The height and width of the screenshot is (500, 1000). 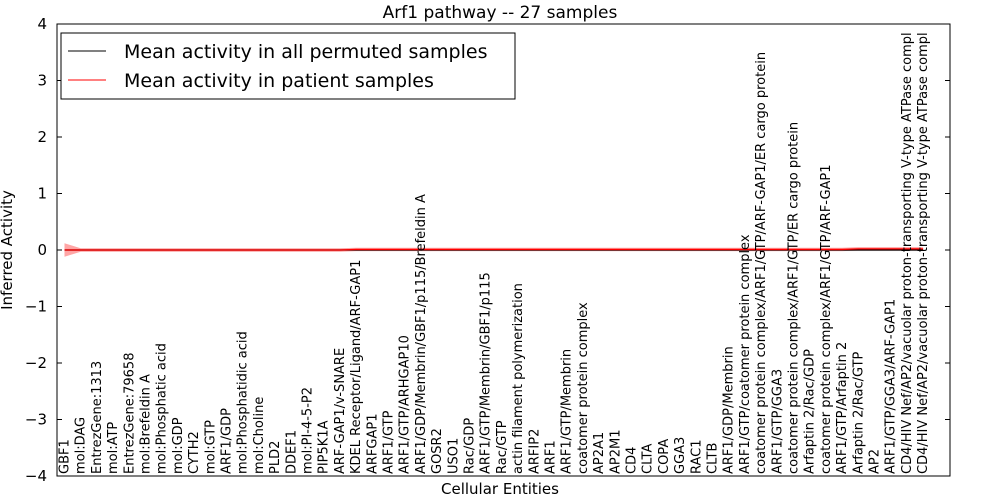 What do you see at coordinates (500, 489) in the screenshot?
I see `x-axis-label: Cellular Entities` at bounding box center [500, 489].